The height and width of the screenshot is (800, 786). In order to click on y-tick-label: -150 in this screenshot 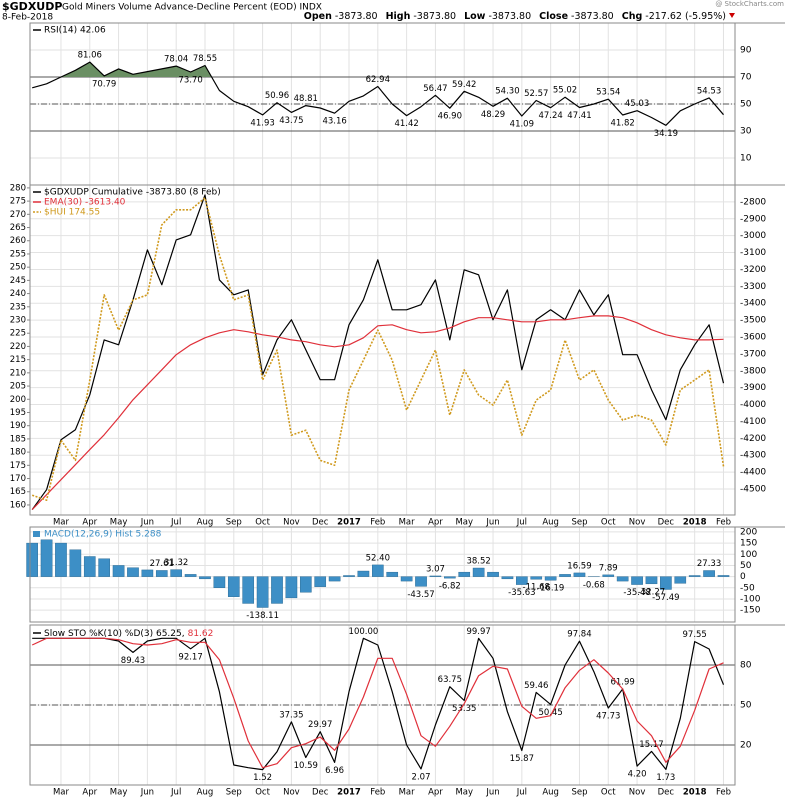, I will do `click(750, 611)`.